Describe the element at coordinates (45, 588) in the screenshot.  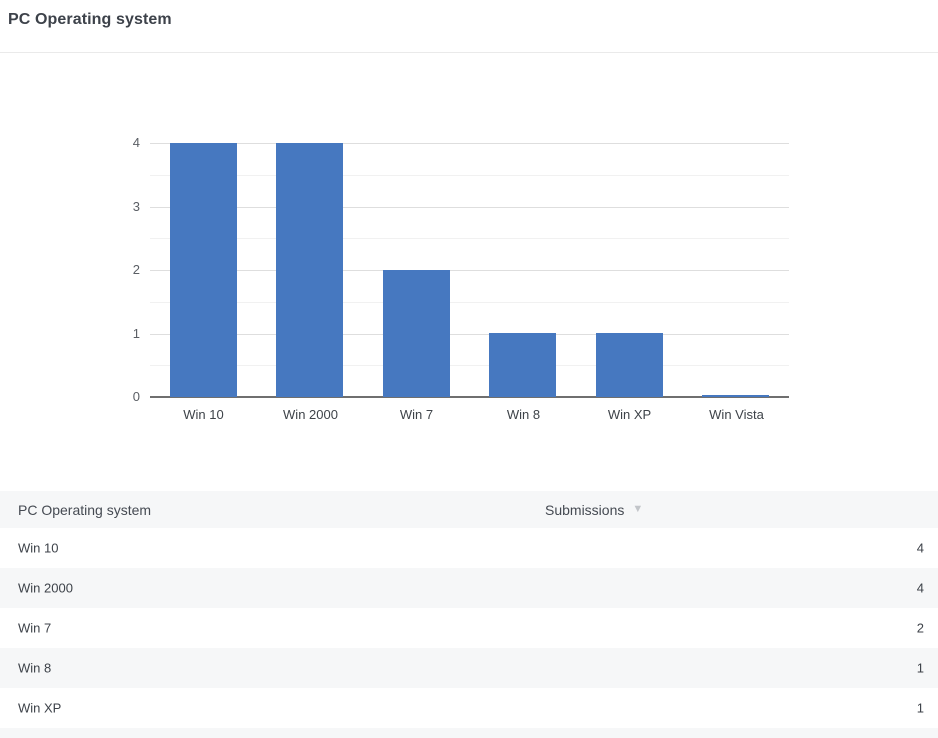
I see `row-os-label: Win 2000` at that location.